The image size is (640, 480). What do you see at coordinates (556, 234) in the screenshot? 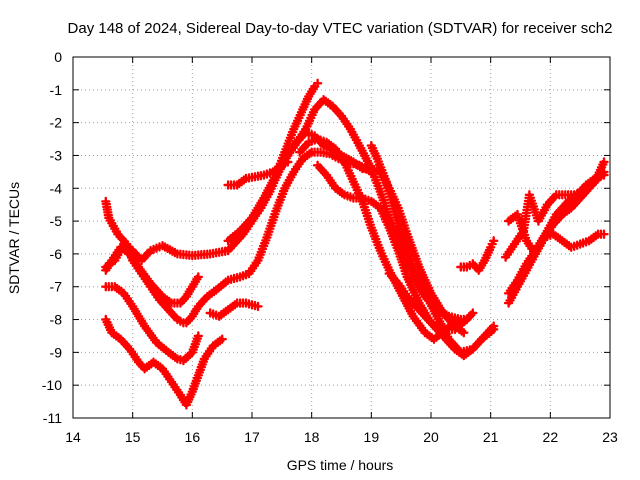
I see `series-arc-s` at bounding box center [556, 234].